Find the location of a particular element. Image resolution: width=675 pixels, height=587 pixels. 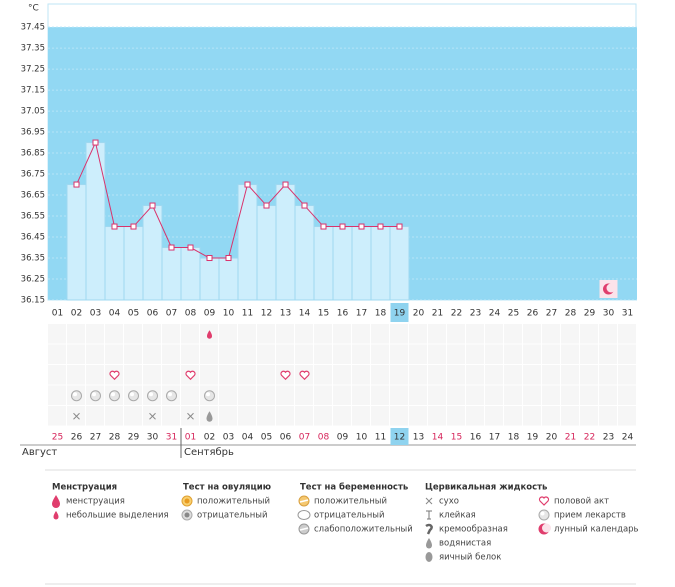

temperature-line is located at coordinates (238, 199).